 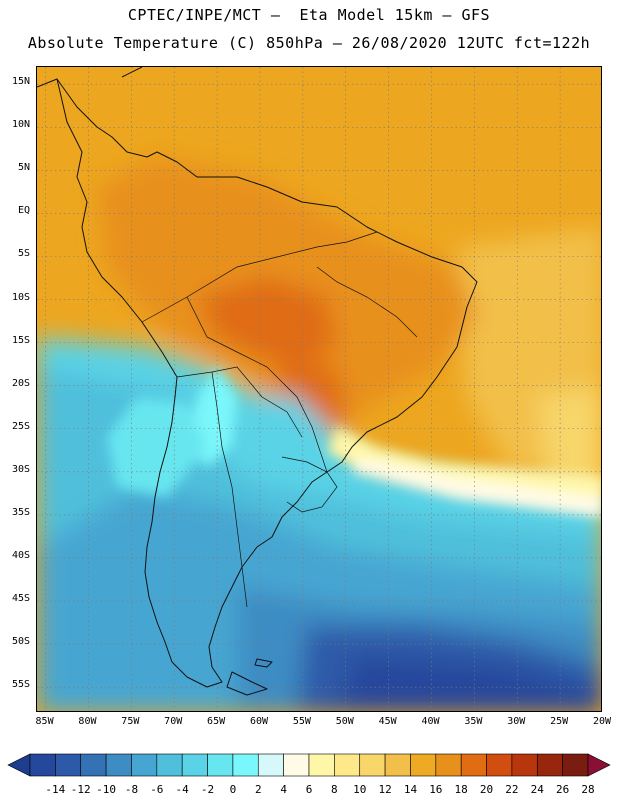 What do you see at coordinates (90, 77) in the screenshot?
I see `central-america-coast` at bounding box center [90, 77].